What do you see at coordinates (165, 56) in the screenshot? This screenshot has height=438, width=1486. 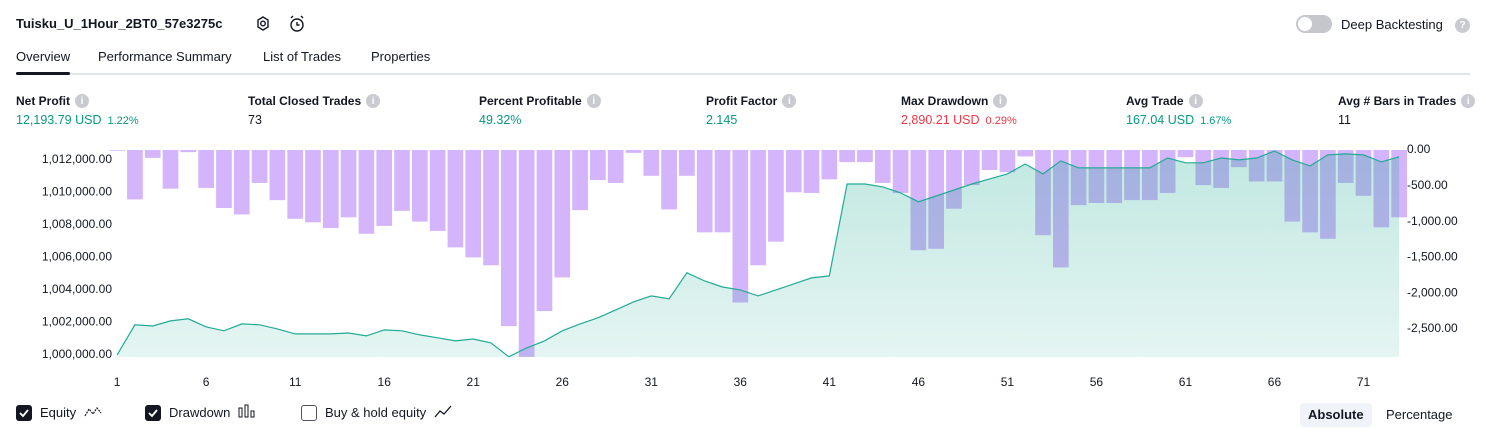 I see `tab: Performance Summary` at bounding box center [165, 56].